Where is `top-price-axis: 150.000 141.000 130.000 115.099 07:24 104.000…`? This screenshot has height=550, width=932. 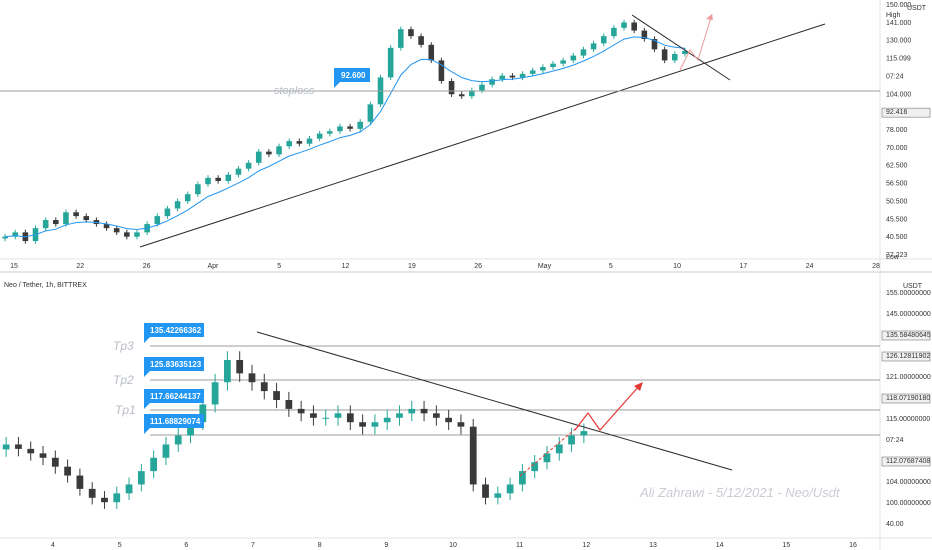
top-price-axis: 150.000 141.000 130.000 115.099 07:24 104.000… is located at coordinates (906, 130).